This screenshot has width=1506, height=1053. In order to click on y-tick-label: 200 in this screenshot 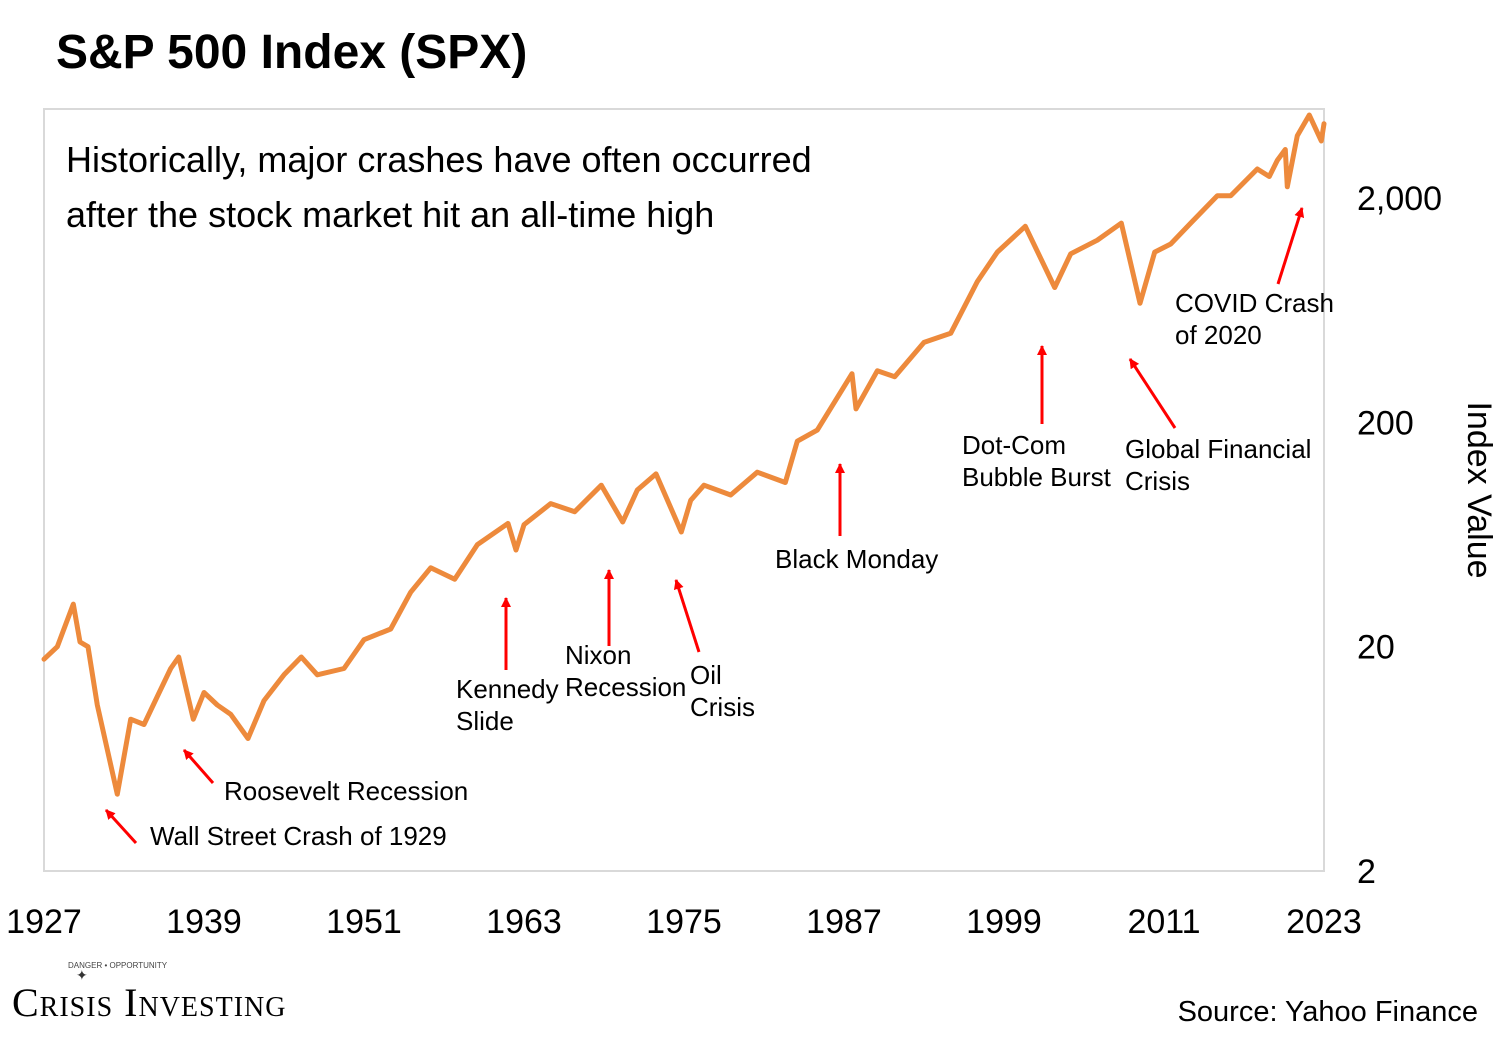, I will do `click(1385, 424)`.